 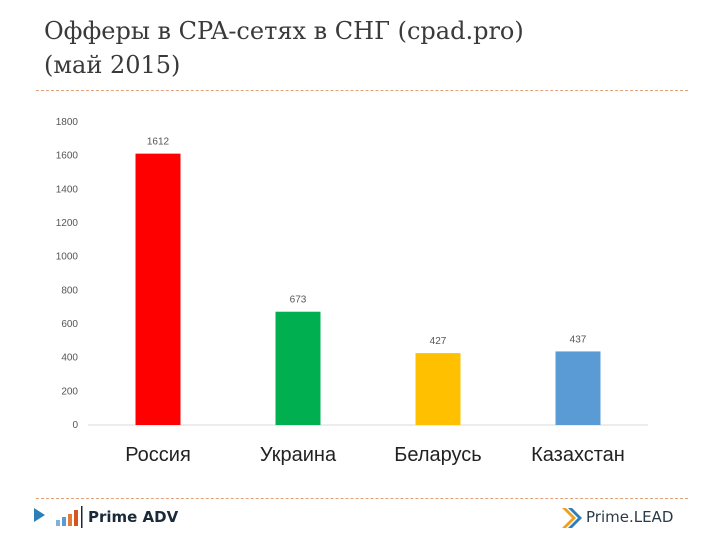 What do you see at coordinates (572, 518) in the screenshot?
I see `primelead-chevron-icon` at bounding box center [572, 518].